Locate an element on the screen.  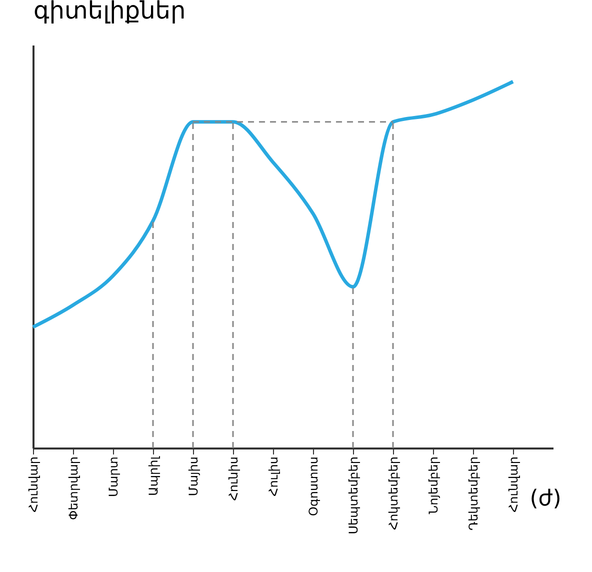
x-axis-title: (ժ) is located at coordinates (546, 499).